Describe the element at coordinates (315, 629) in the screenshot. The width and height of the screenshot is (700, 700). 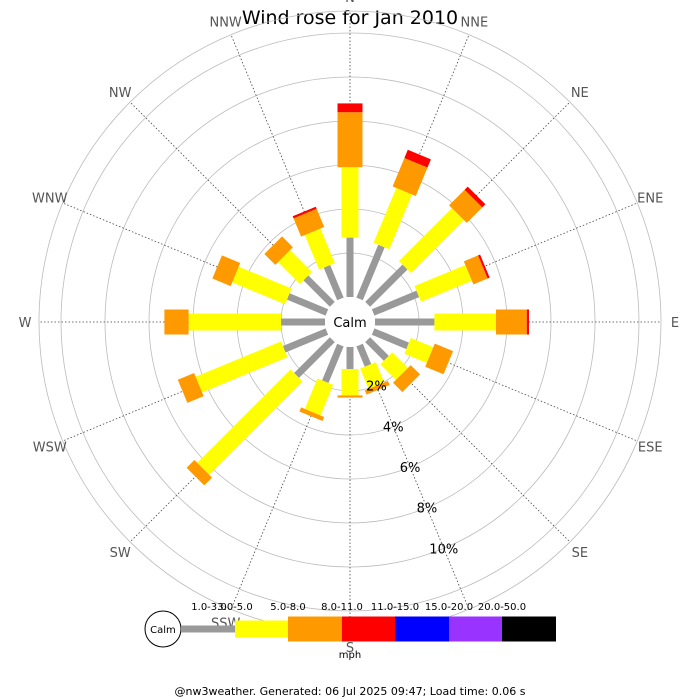
I see `legend-swatch-5.0-8.0` at that location.